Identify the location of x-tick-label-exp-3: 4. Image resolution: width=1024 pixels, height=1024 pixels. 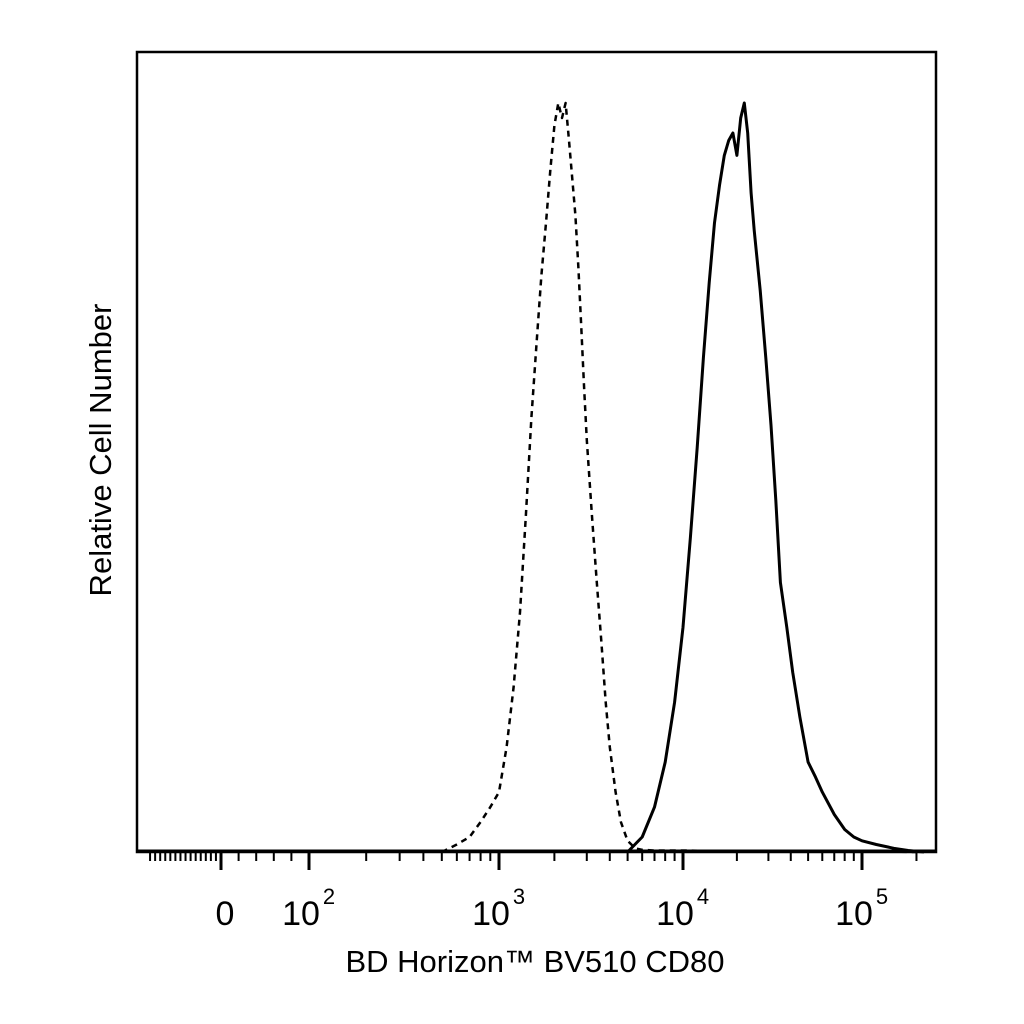
(703, 896).